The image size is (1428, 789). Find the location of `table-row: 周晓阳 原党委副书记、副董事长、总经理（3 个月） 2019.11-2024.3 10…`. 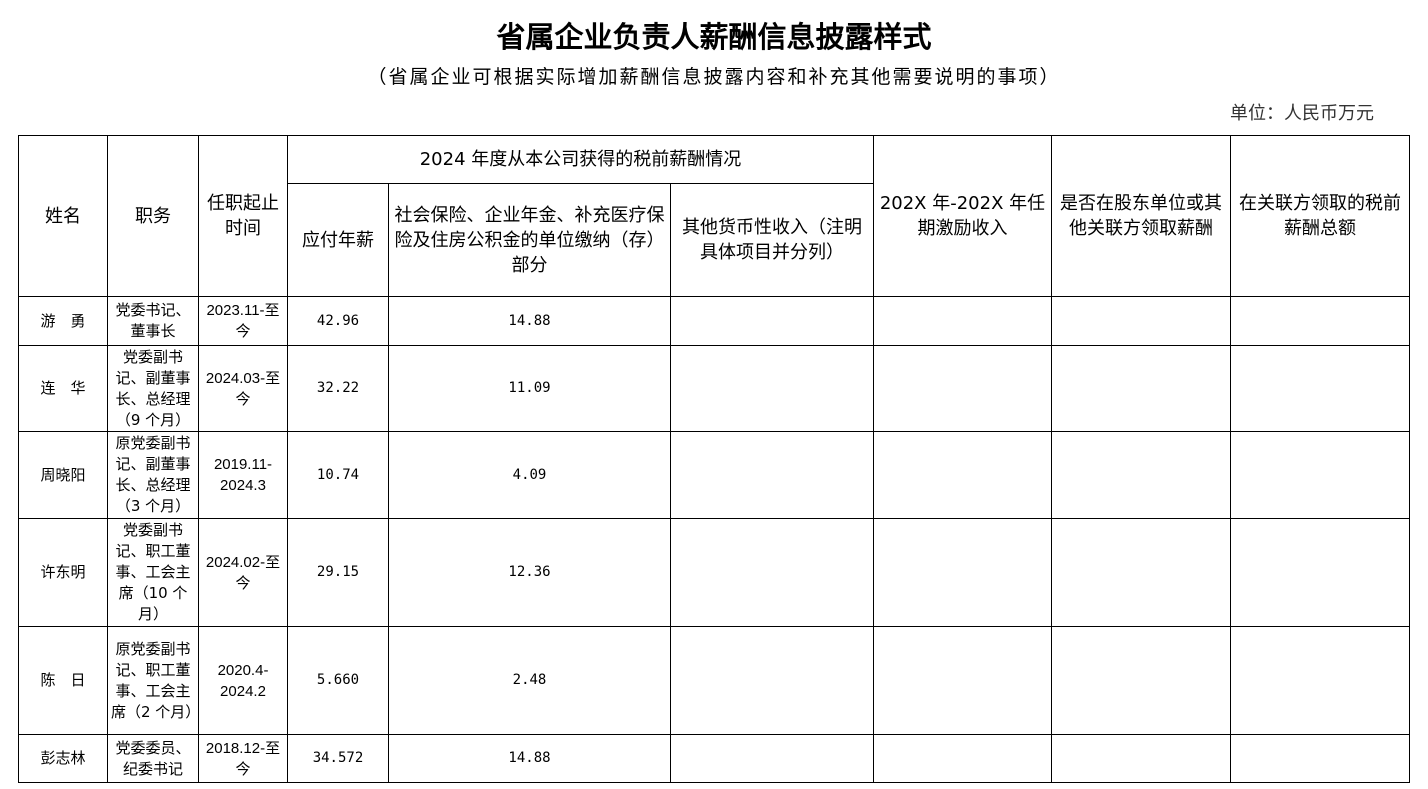

table-row: 周晓阳 原党委副书记、副董事长、总经理（3 个月） 2019.11-2024.3 10… is located at coordinates (714, 475).